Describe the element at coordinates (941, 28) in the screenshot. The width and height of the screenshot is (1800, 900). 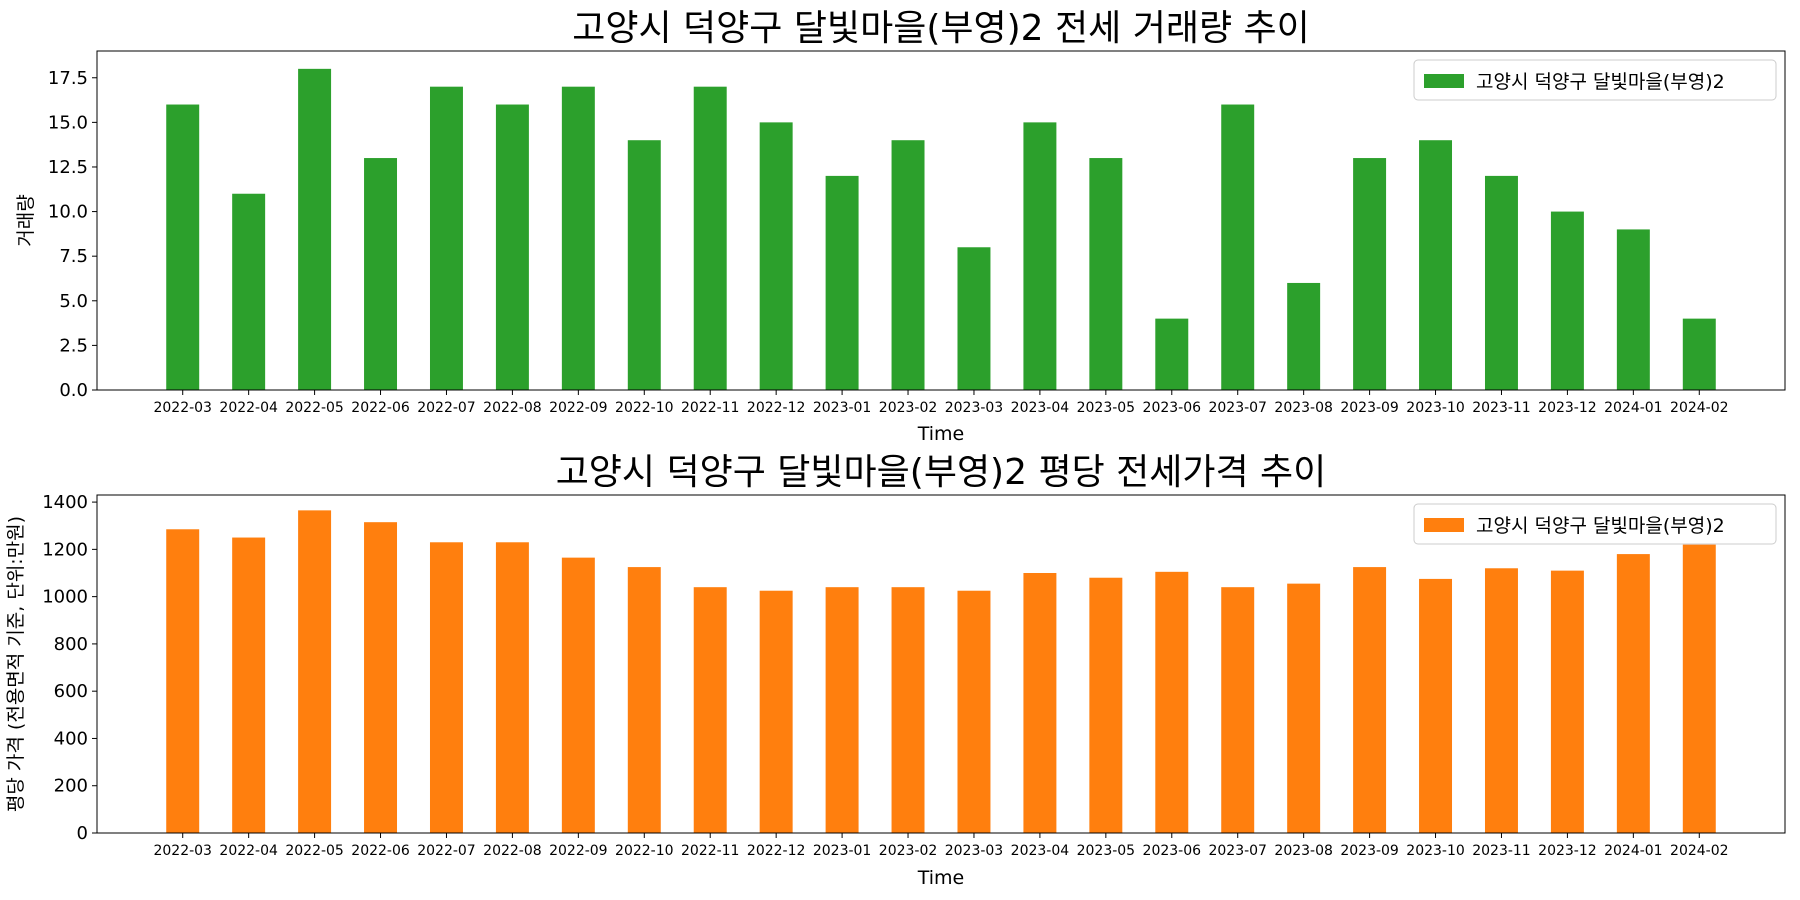
I see `chart-title: 고양시 덕양구 달빛마을(부영)2 전세 거래량 추이` at that location.